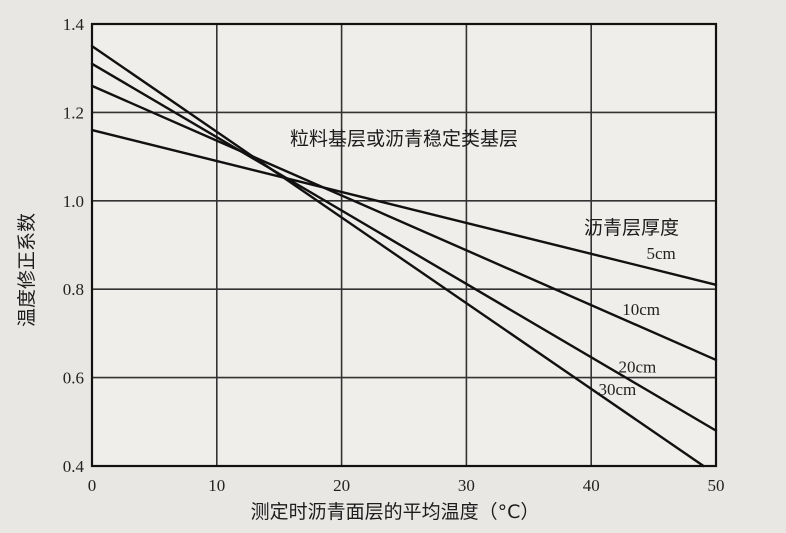 This screenshot has height=533, width=786. Describe the element at coordinates (637, 366) in the screenshot. I see `series-label-20cm: 20cm` at that location.